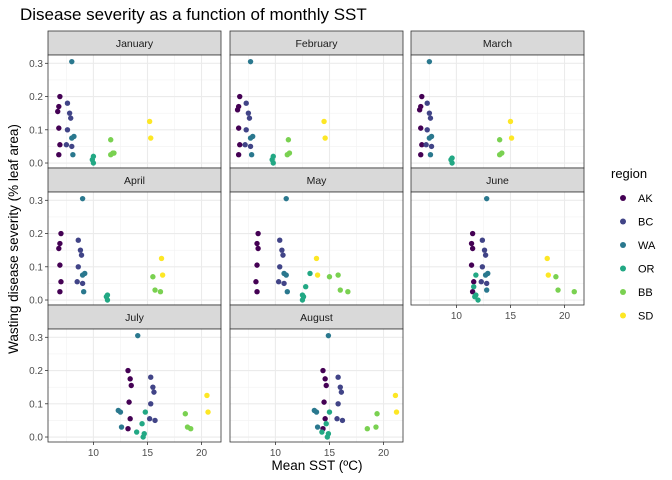 Image resolution: width=672 pixels, height=480 pixels. What do you see at coordinates (316, 318) in the screenshot?
I see `facet-strip-label: August` at bounding box center [316, 318].